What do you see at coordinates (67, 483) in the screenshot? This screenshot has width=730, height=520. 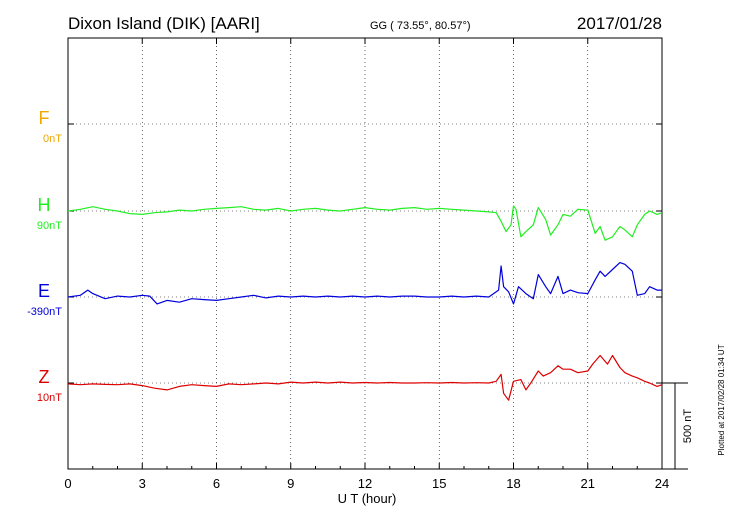 I see `x-tick-label: 0` at bounding box center [67, 483].